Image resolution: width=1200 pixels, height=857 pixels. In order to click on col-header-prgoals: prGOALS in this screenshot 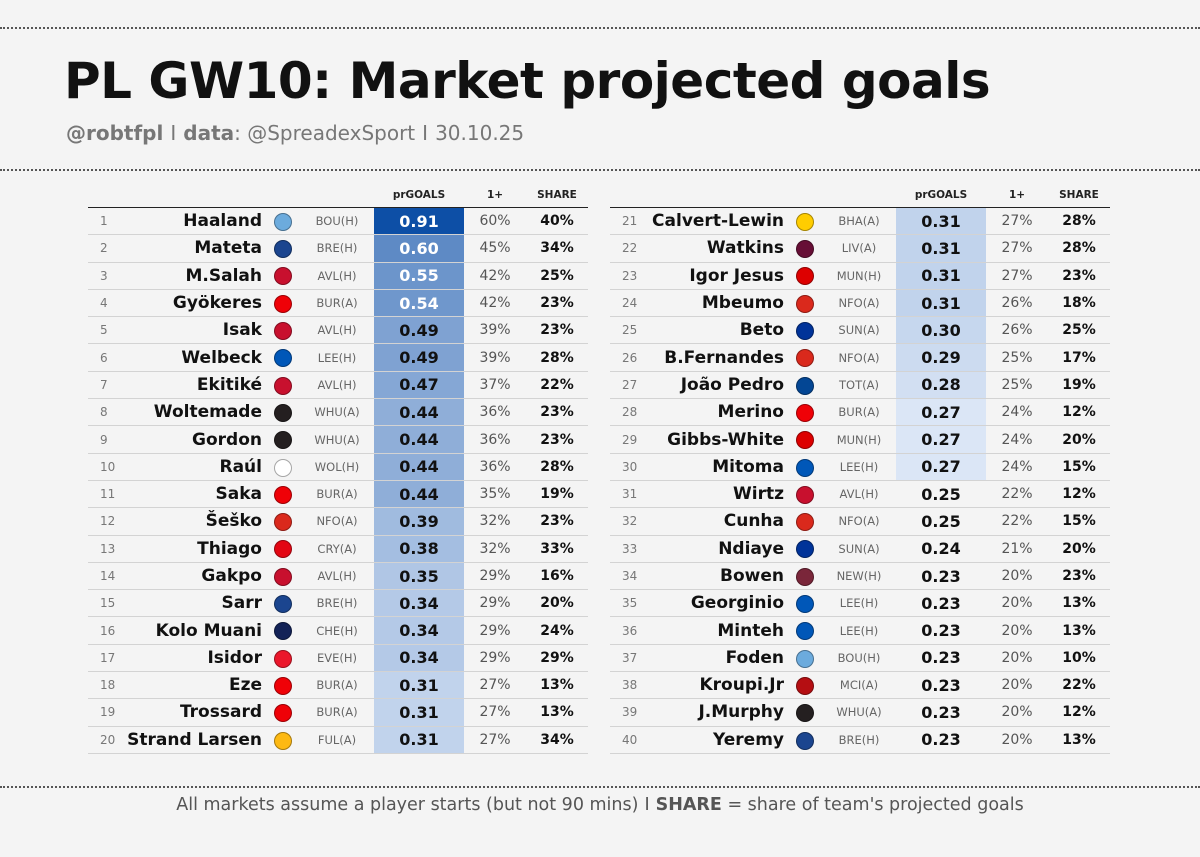, I will do `click(941, 195)`.